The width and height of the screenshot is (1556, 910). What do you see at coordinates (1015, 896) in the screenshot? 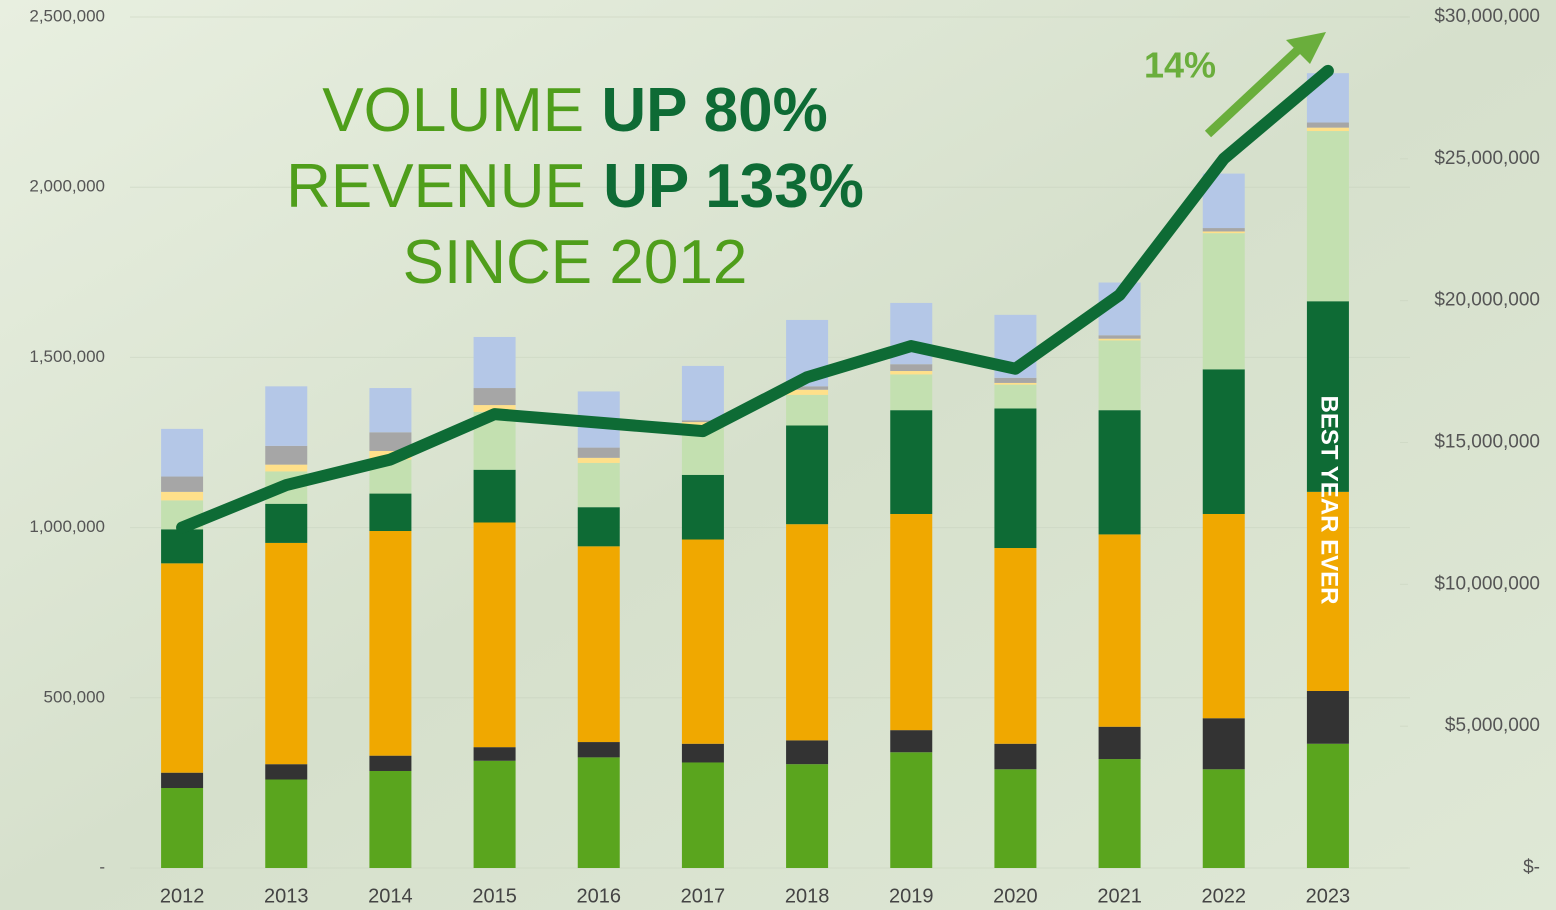
I see `x-tick-label: 2020` at bounding box center [1015, 896].